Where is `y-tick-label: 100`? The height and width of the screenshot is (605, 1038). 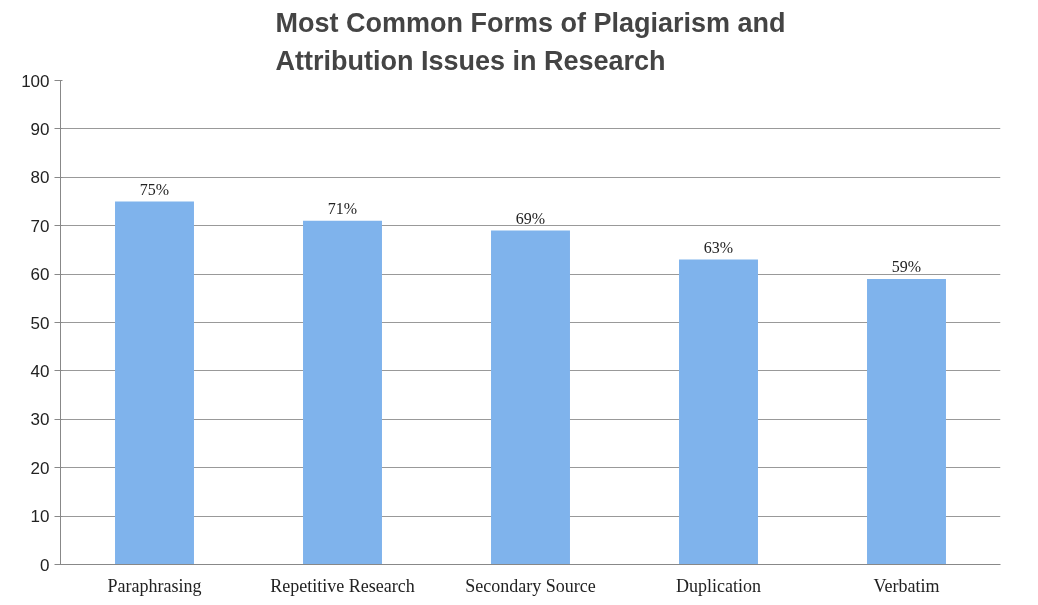 y-tick-label: 100 is located at coordinates (35, 81).